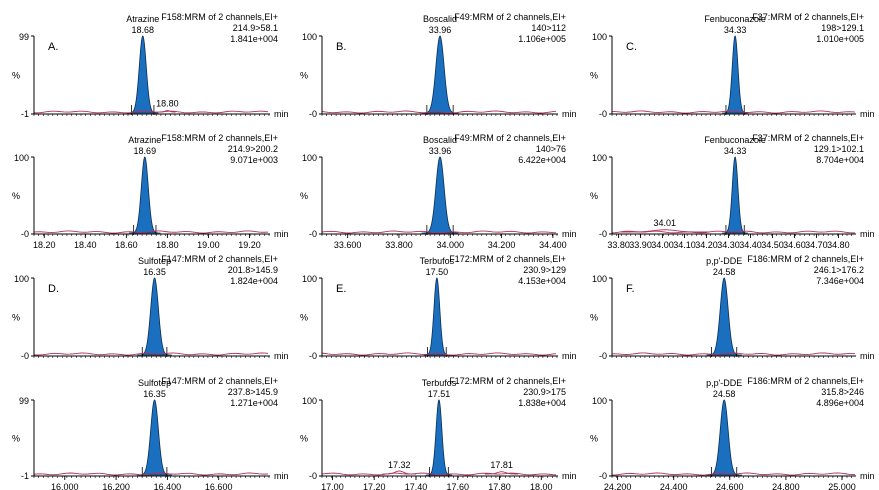 The height and width of the screenshot is (490, 879). I want to click on x-tick-label: 34.30, so click(728, 245).